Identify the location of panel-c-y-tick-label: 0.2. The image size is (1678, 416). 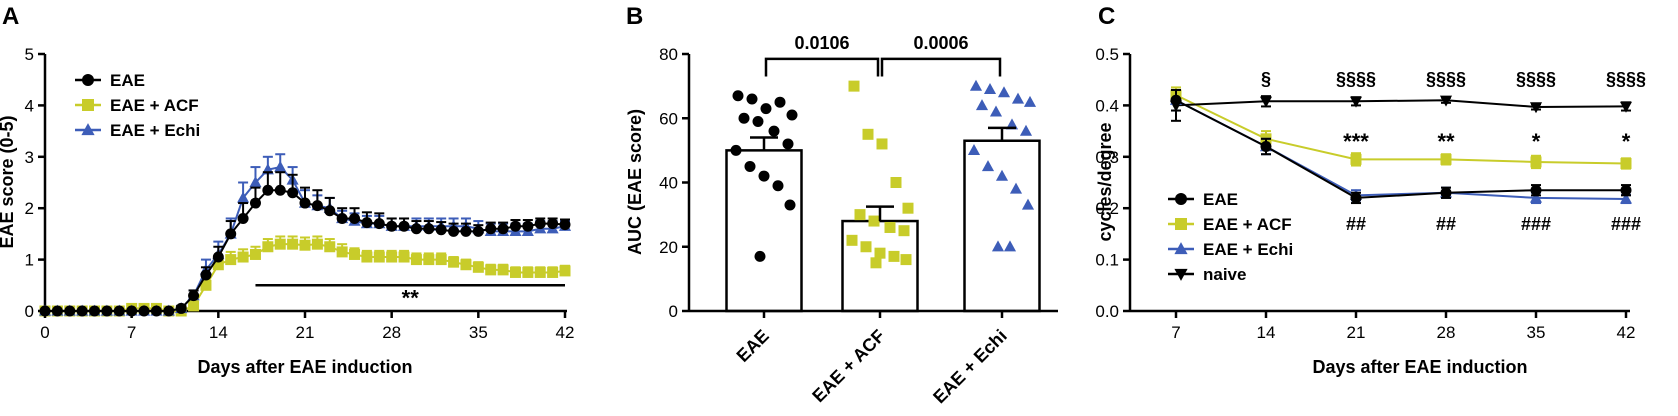
(1107, 208).